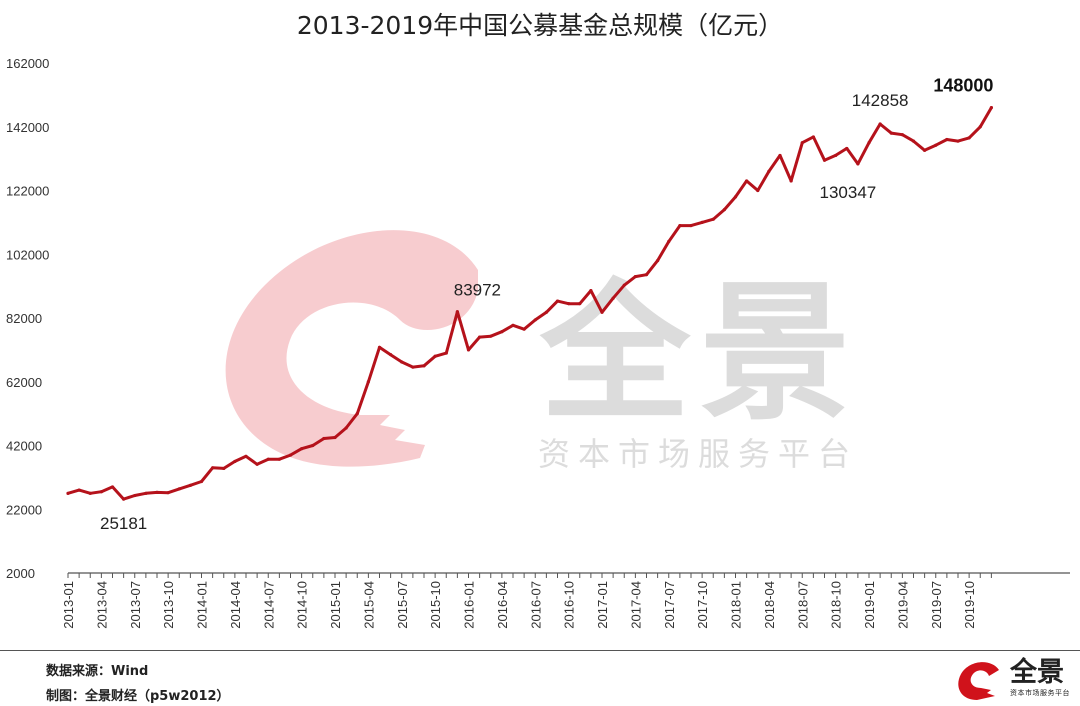 The height and width of the screenshot is (706, 1080). Describe the element at coordinates (302, 605) in the screenshot. I see `x-tick-label: 2014-10` at that location.